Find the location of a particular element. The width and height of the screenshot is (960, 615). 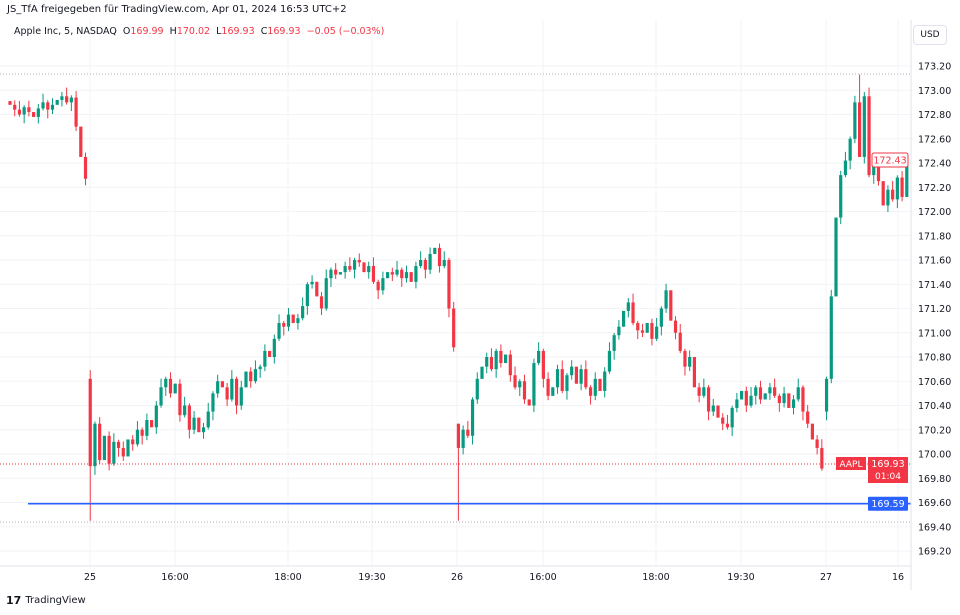

tradingview-logo: 17 TradingView is located at coordinates (46, 600).